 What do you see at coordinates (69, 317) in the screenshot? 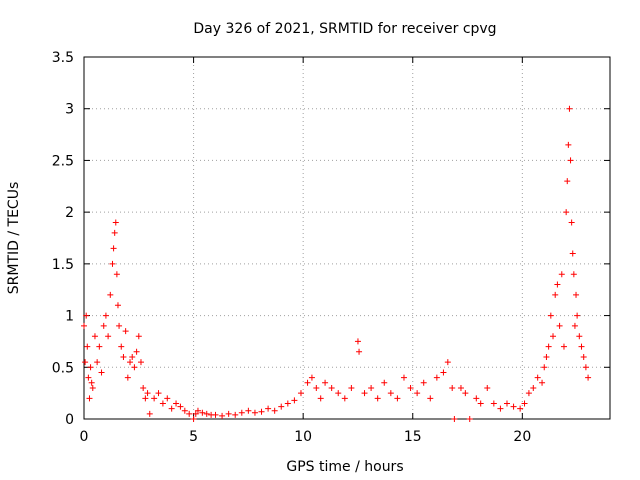
I see `y-tick-label: 1` at bounding box center [69, 317].